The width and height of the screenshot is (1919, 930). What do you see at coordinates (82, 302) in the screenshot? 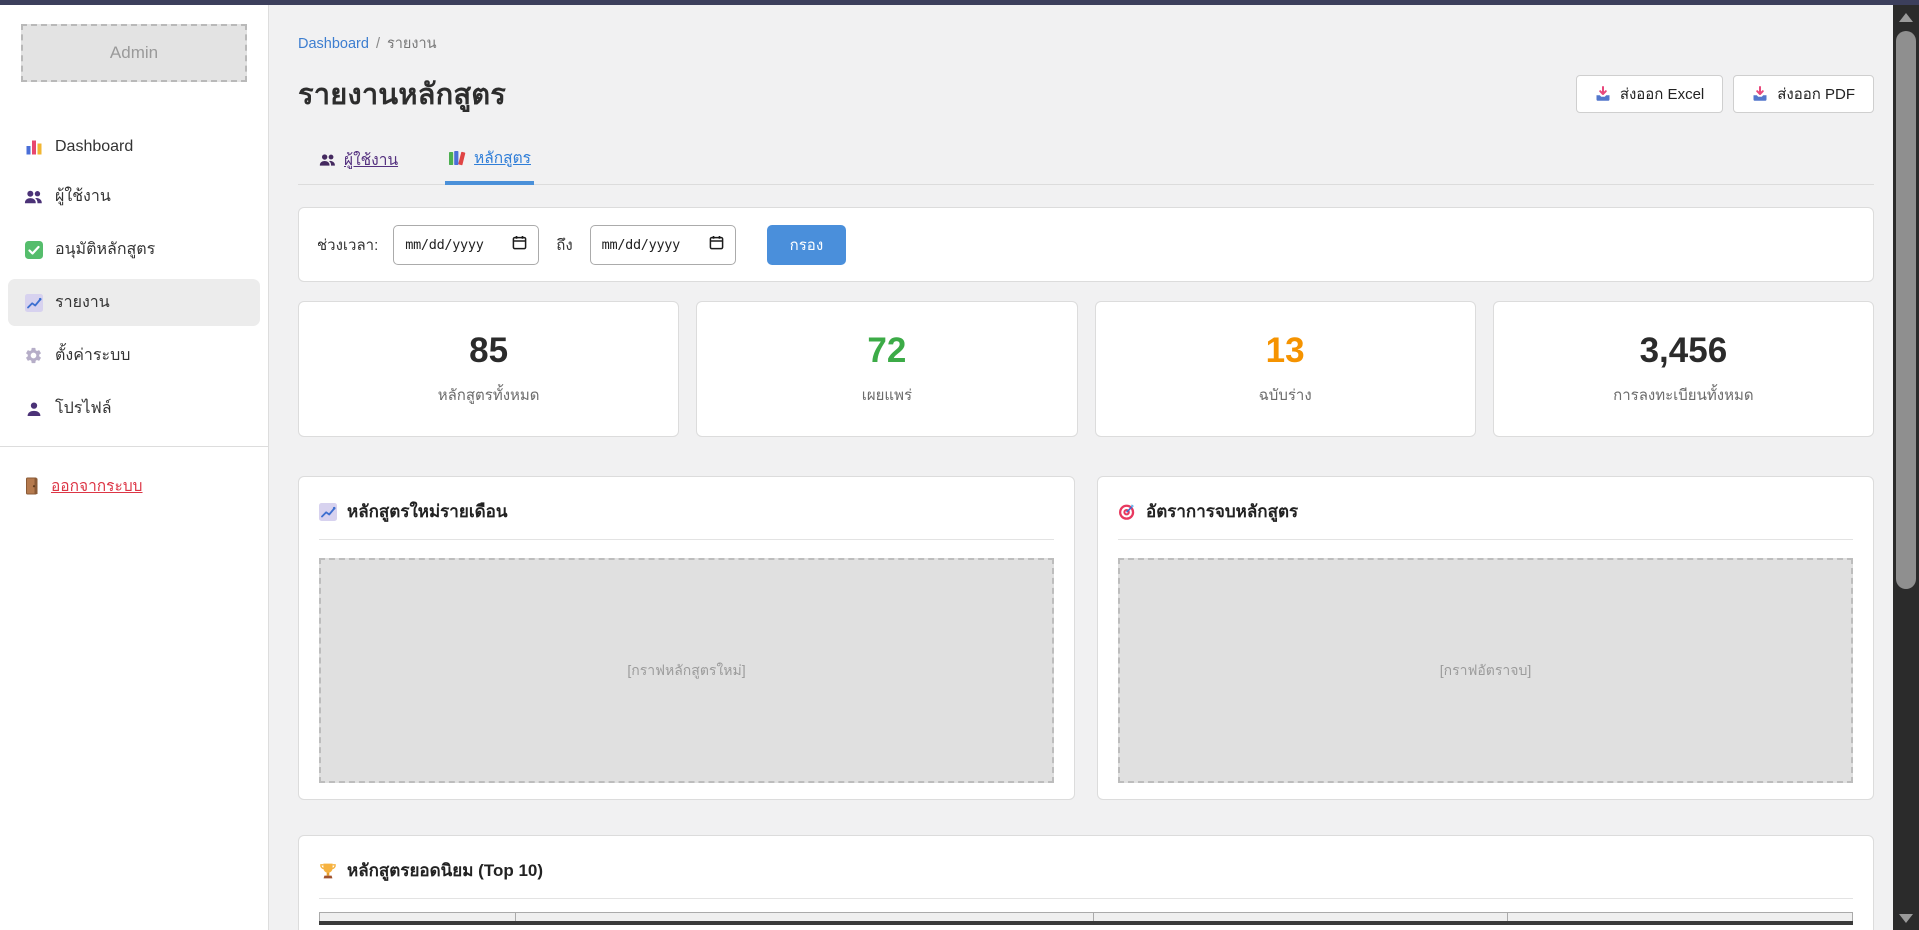
I see `sidebar-item-label: รายงาน` at bounding box center [82, 302].